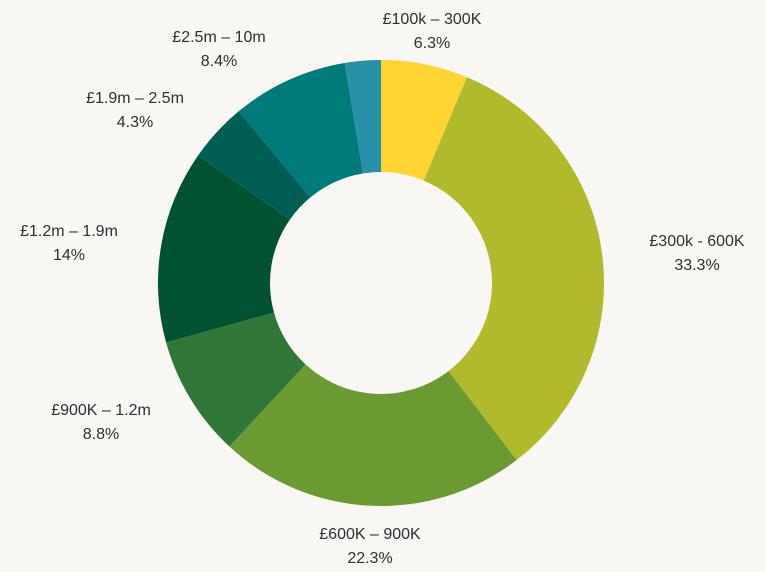  Describe the element at coordinates (697, 253) in the screenshot. I see `slice-label-1: £300k - 600K 33.3%` at that location.